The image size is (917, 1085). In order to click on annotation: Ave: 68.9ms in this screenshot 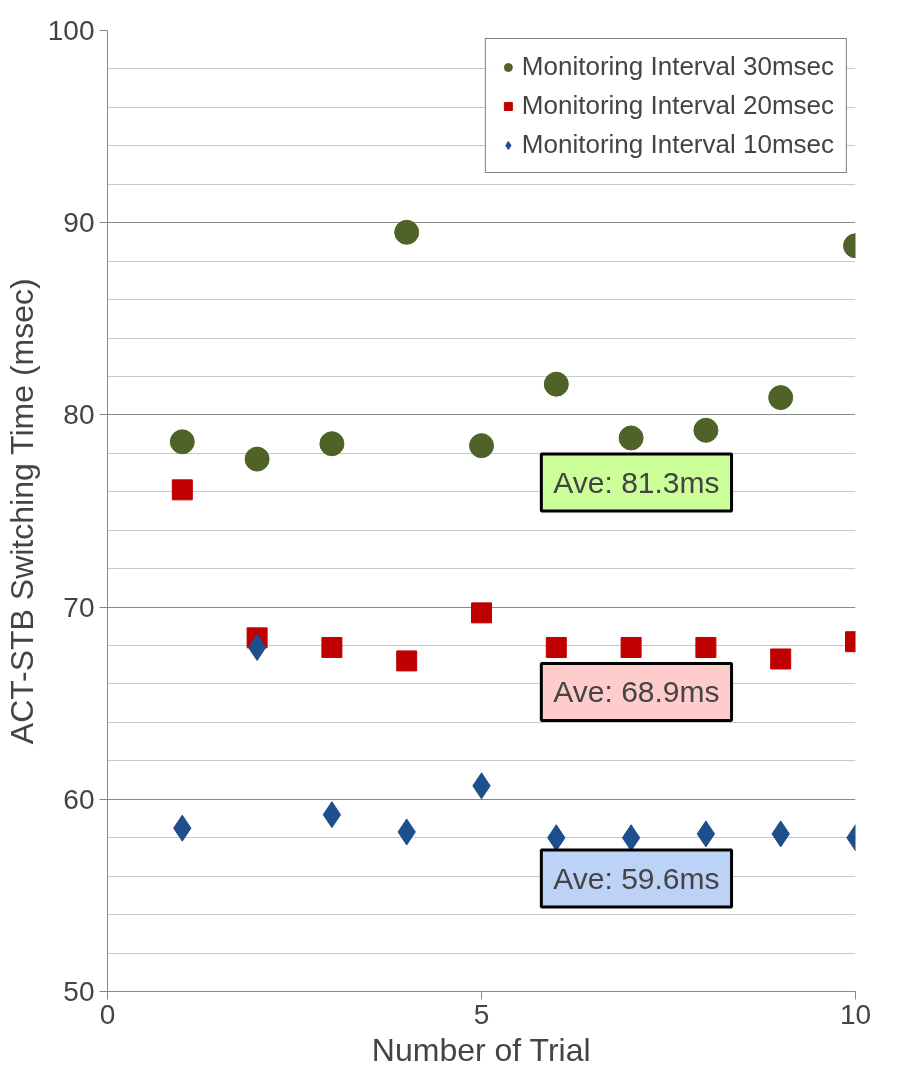, I will do `click(636, 692)`.